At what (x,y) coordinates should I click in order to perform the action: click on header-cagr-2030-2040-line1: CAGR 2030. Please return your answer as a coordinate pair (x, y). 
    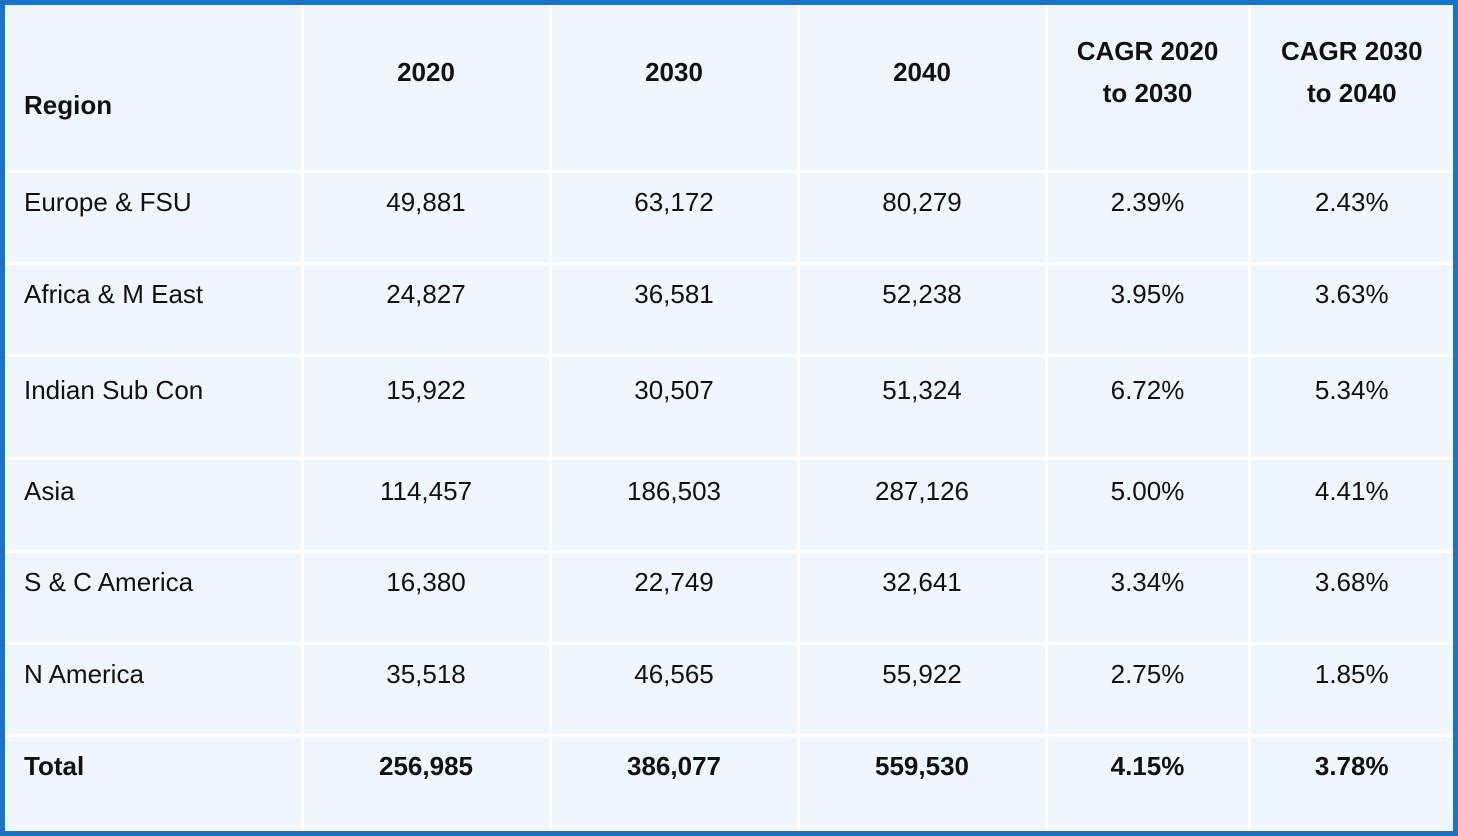
    Looking at the image, I should click on (1351, 51).